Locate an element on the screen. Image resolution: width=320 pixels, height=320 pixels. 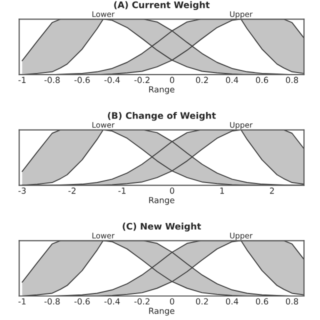
x-tick-label: 2 is located at coordinates (272, 191).